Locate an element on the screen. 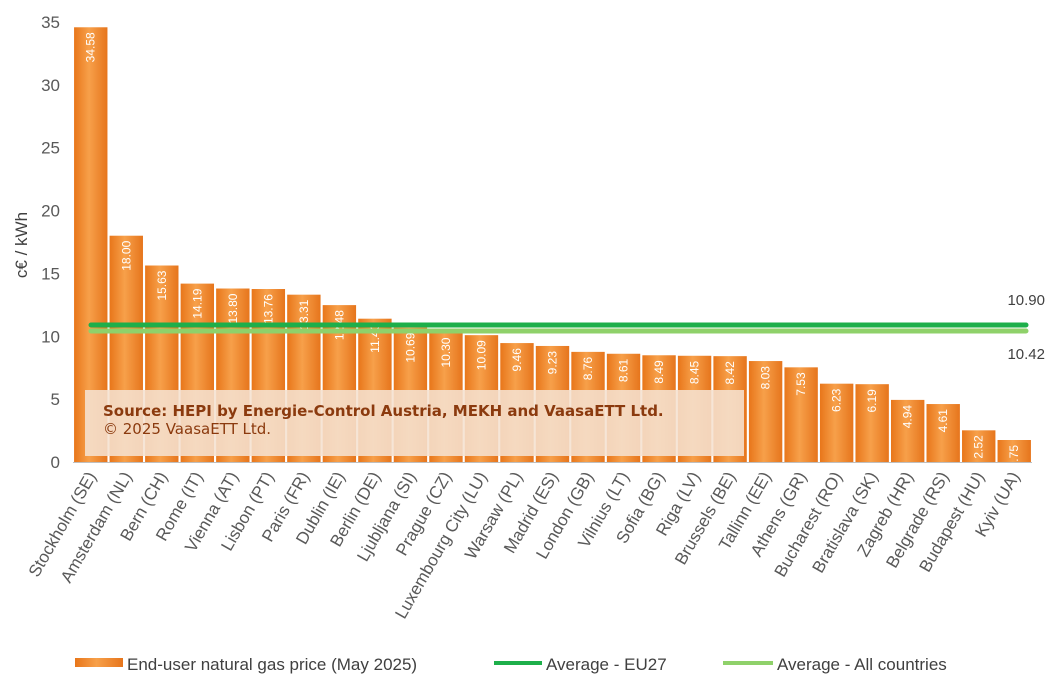 Image resolution: width=1056 pixels, height=678 pixels. bar-value-label: 6.23 is located at coordinates (837, 400).